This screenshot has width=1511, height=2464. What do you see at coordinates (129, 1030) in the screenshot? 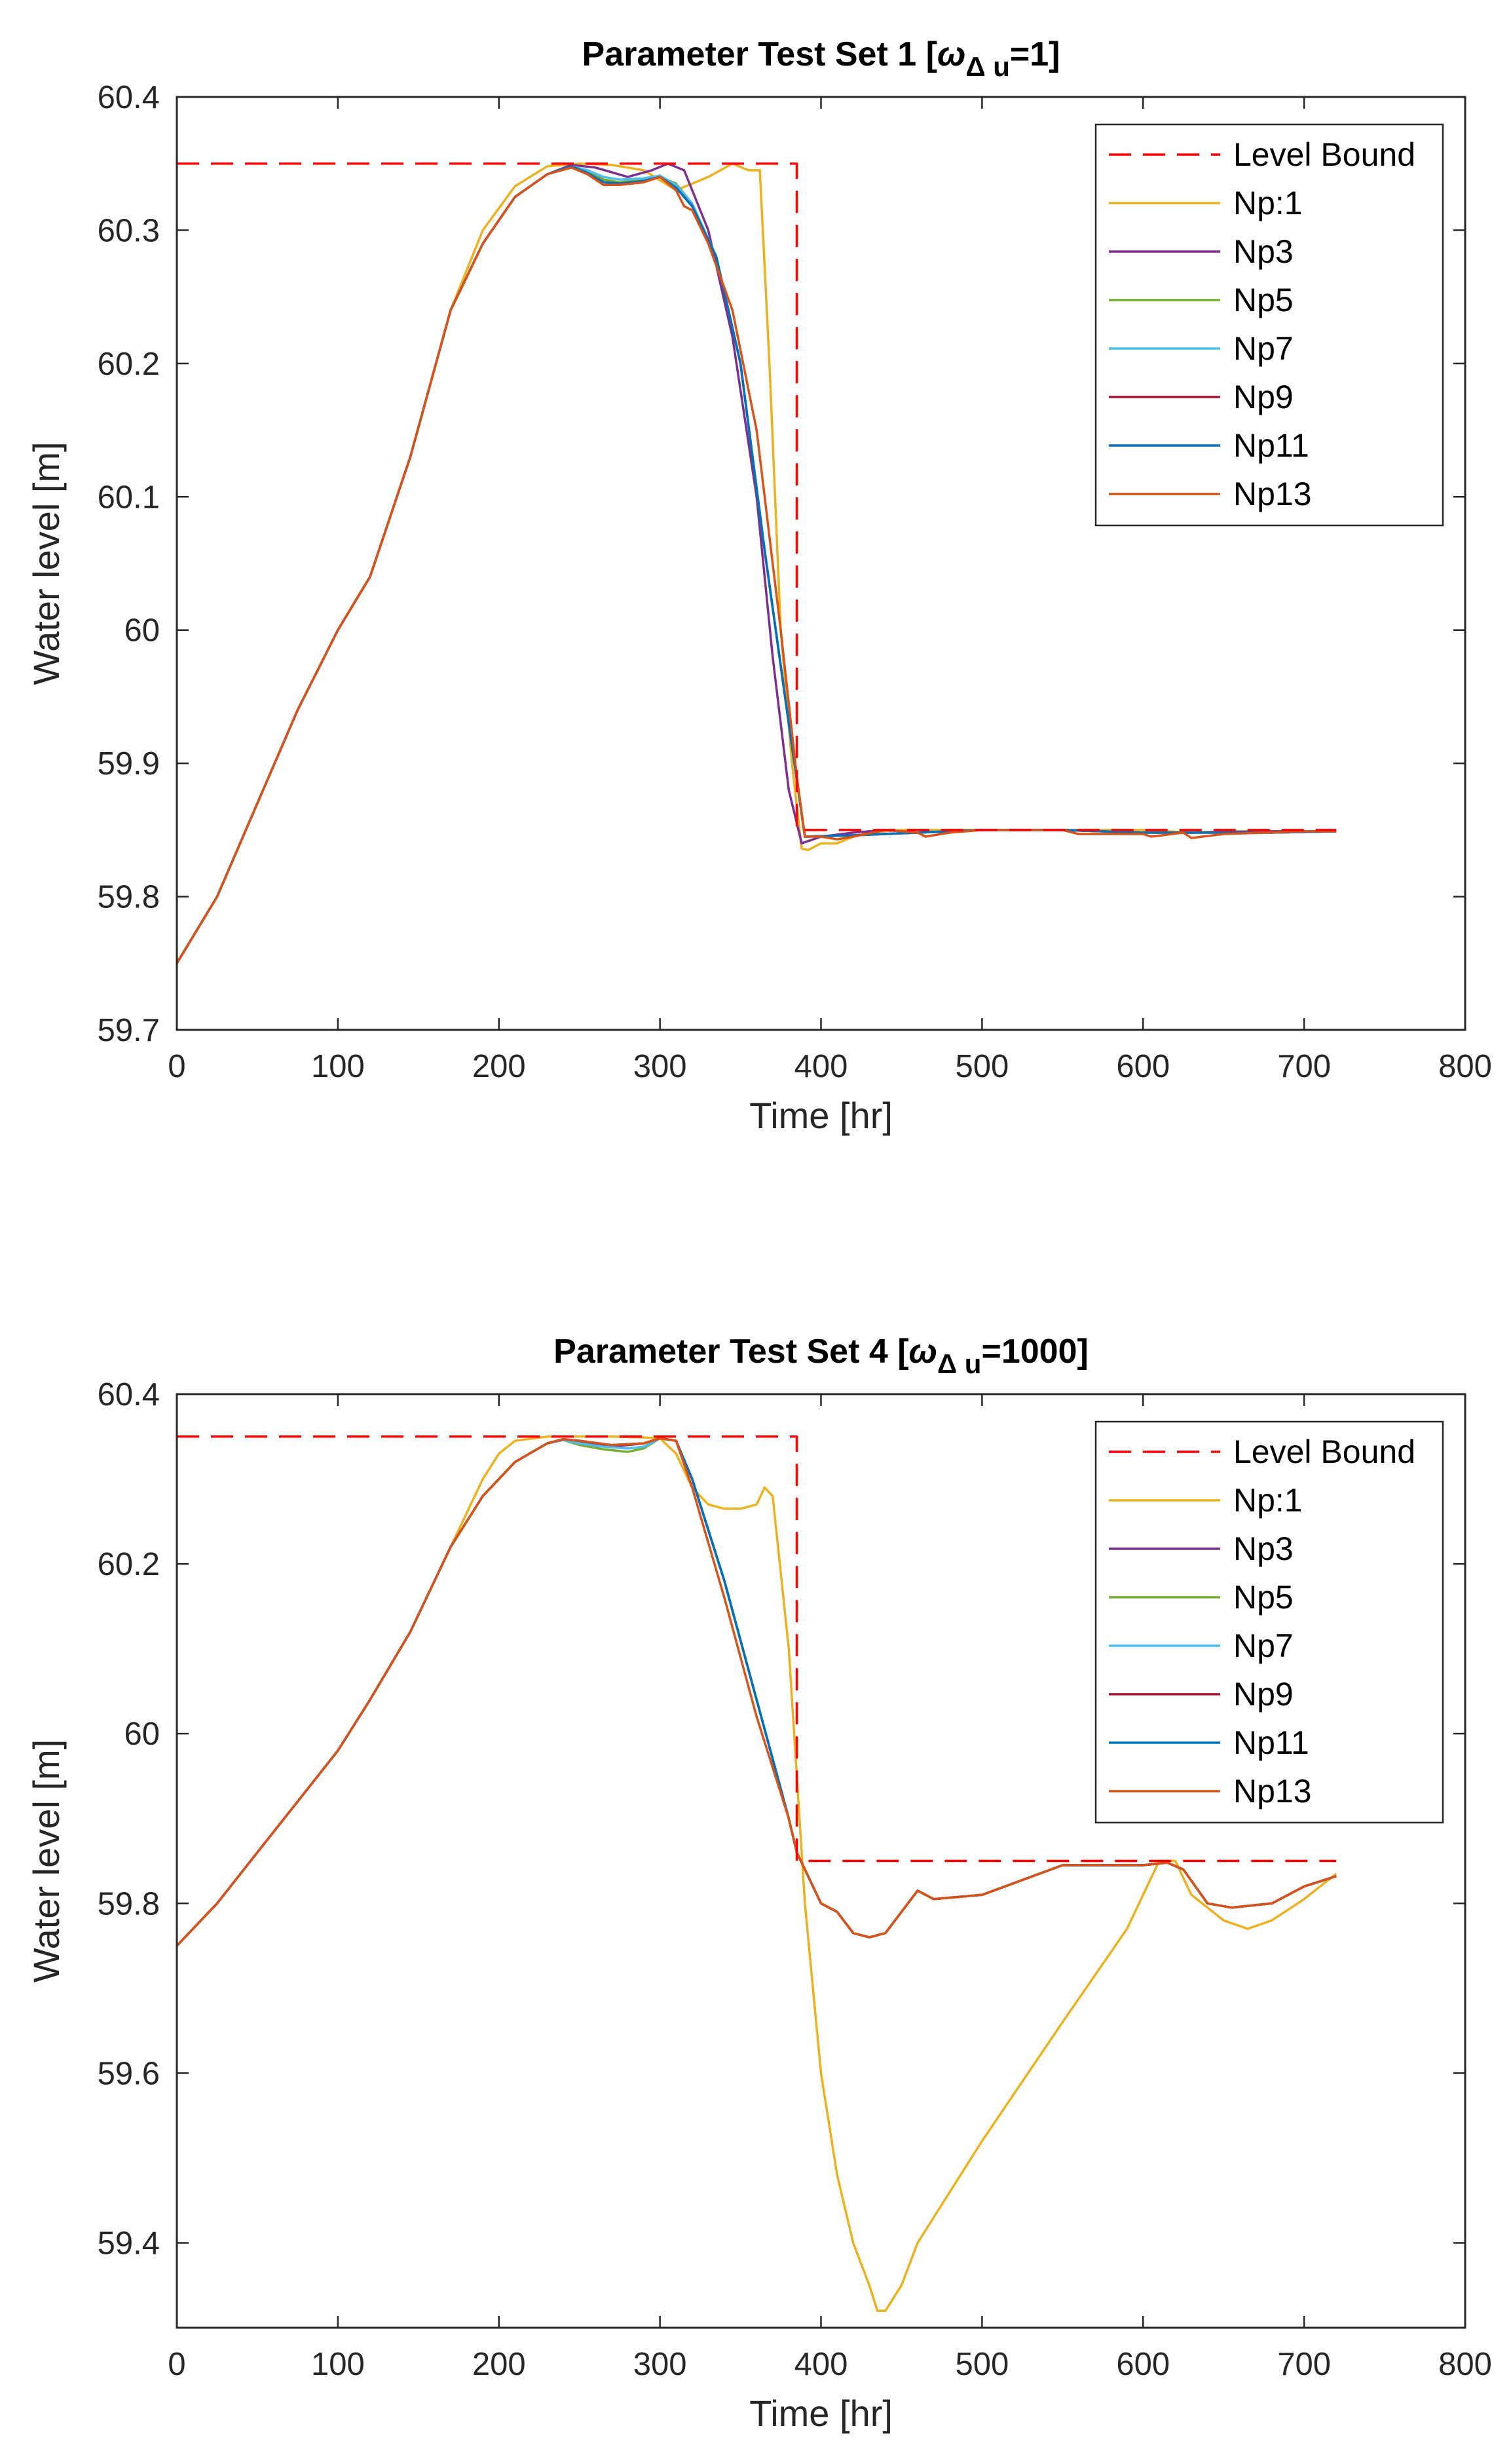
I see `y-tick-label: 59.7` at bounding box center [129, 1030].